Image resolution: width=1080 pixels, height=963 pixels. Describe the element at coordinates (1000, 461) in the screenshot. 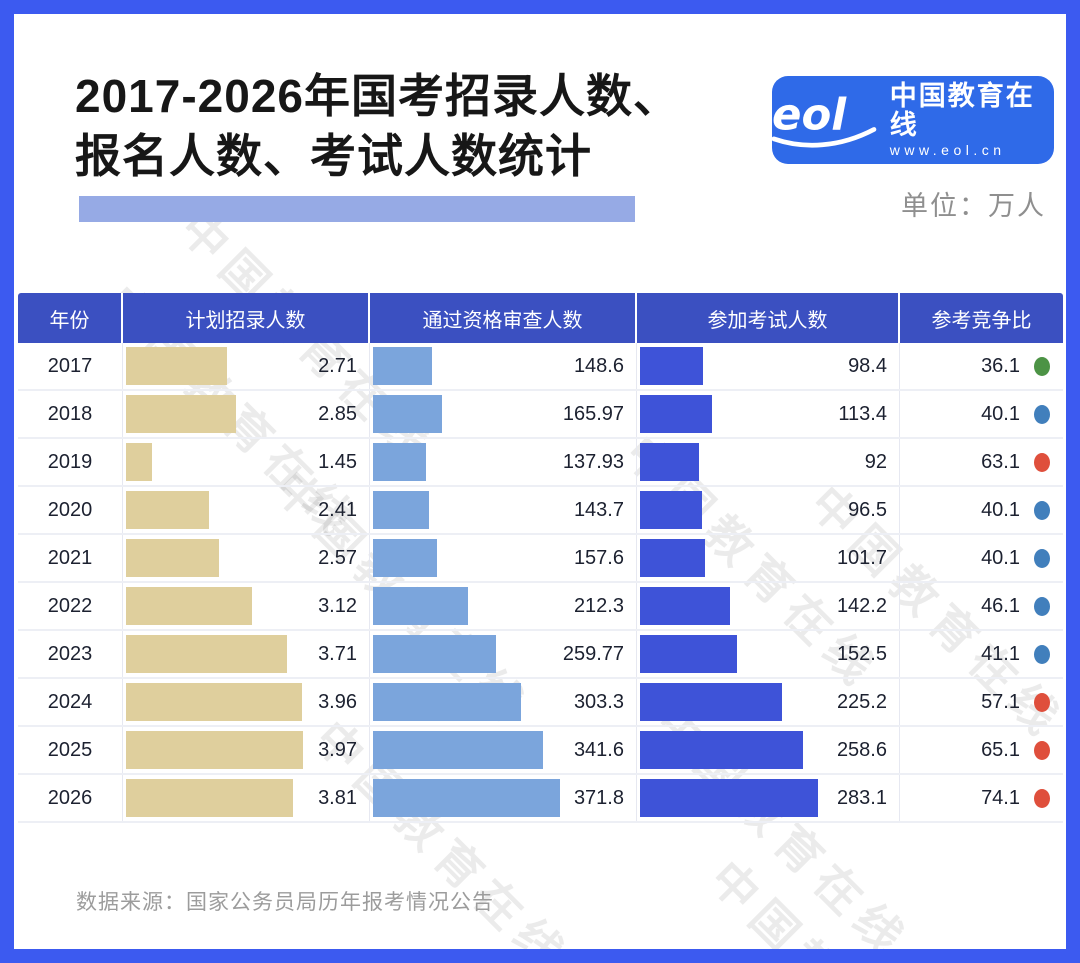

I see `ratio-value: 63.1` at that location.